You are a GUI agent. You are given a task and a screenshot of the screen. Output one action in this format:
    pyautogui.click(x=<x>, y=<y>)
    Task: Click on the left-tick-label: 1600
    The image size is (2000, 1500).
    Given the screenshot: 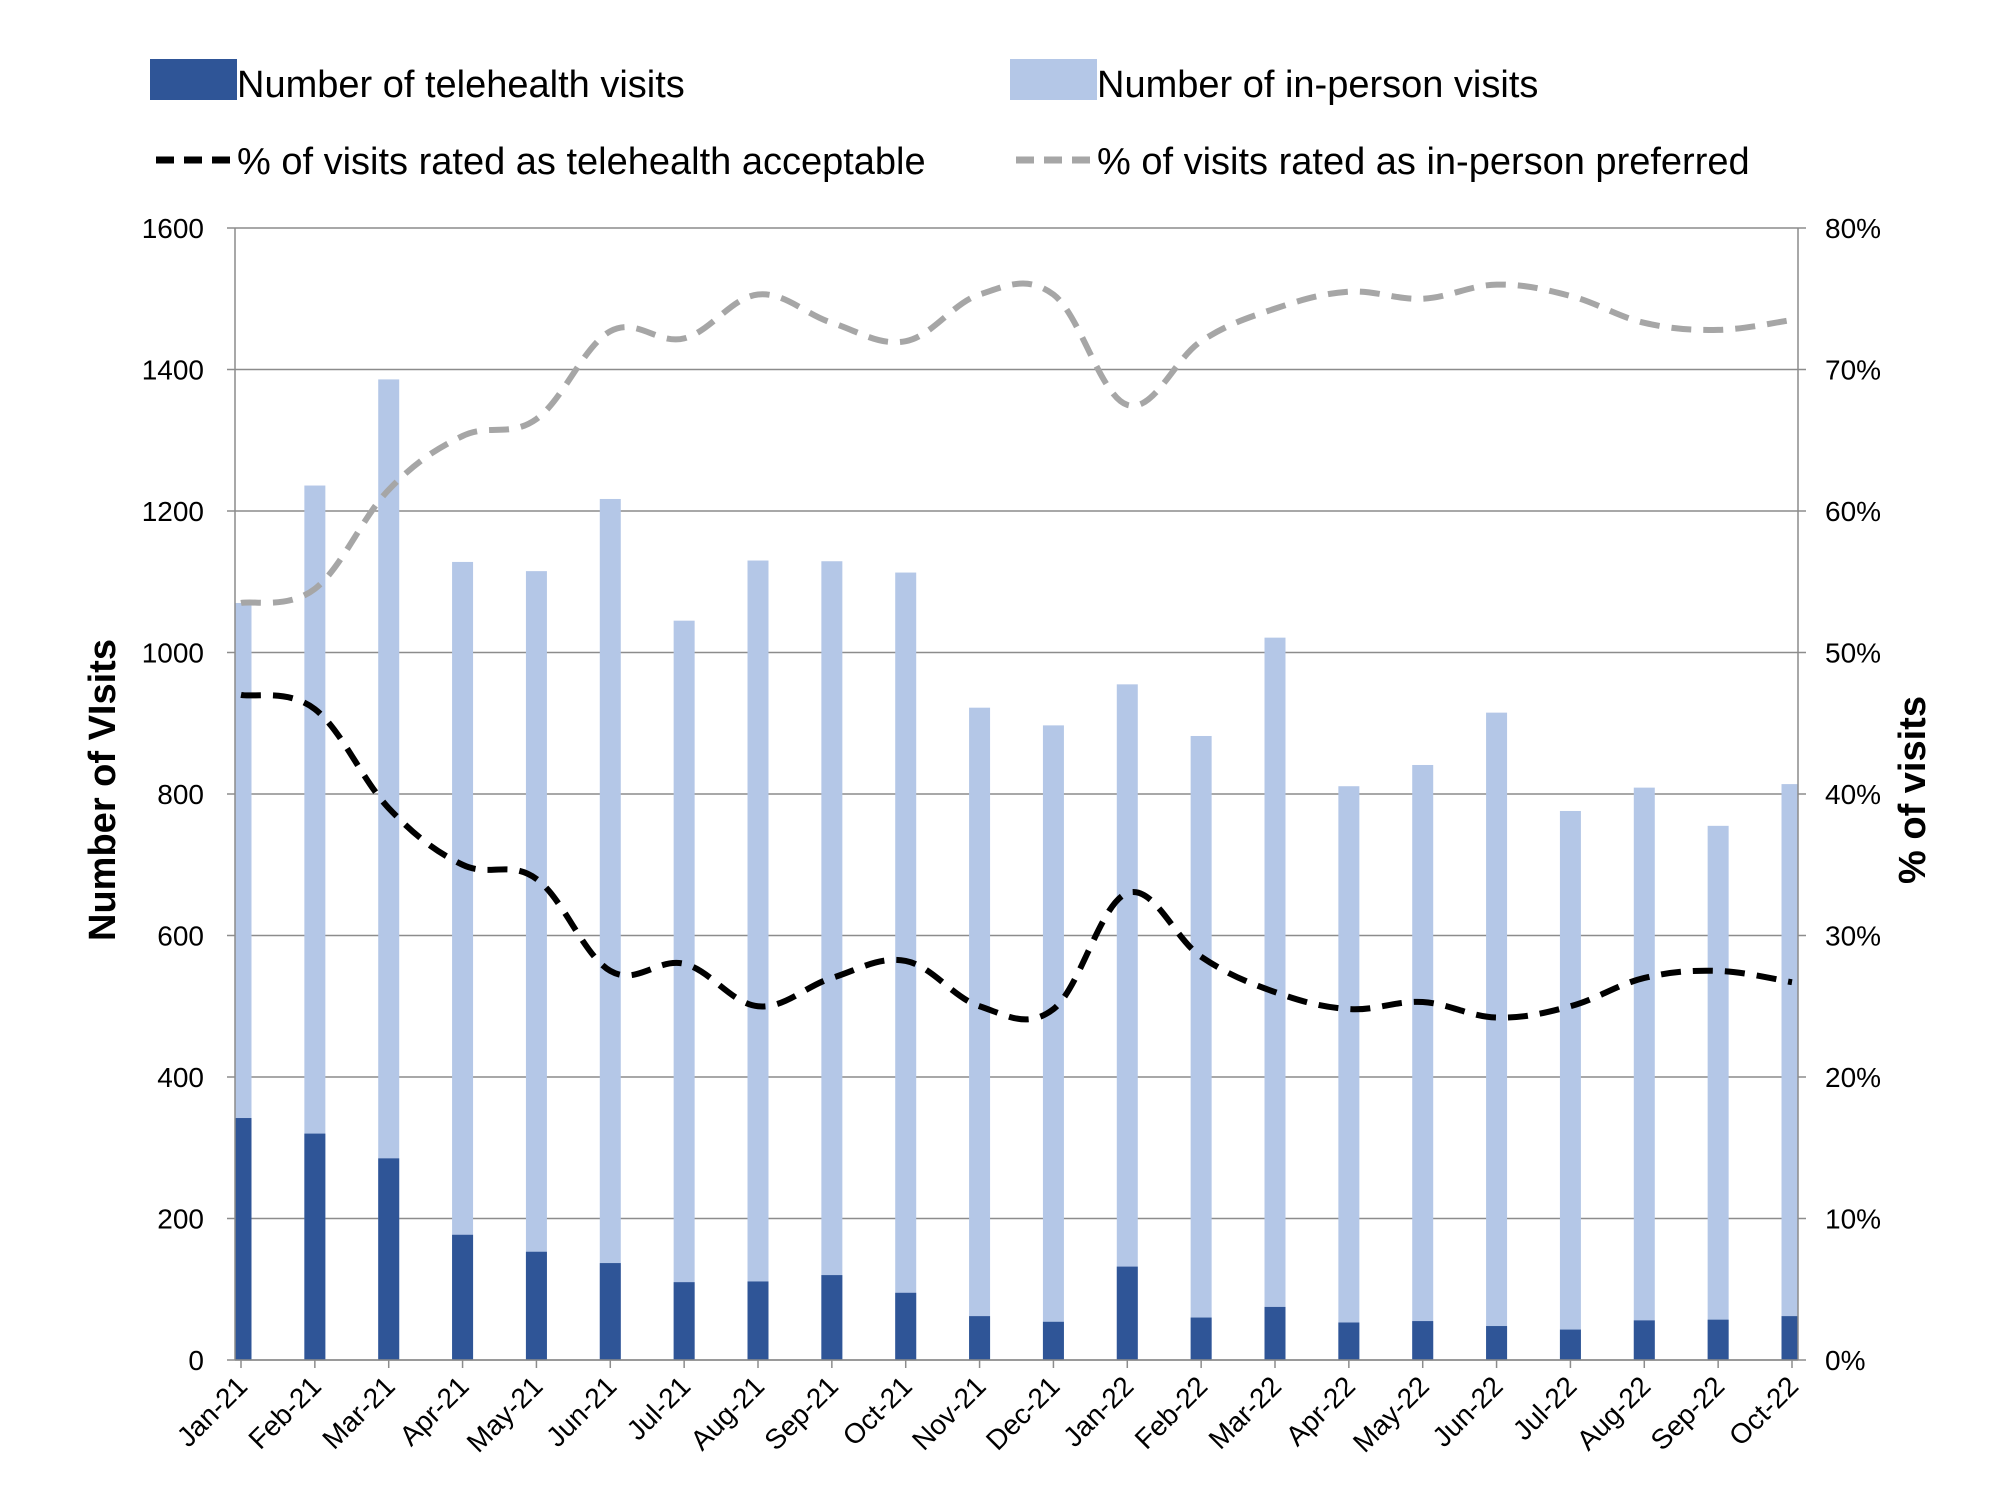 What is the action you would take?
    pyautogui.click(x=173, y=228)
    